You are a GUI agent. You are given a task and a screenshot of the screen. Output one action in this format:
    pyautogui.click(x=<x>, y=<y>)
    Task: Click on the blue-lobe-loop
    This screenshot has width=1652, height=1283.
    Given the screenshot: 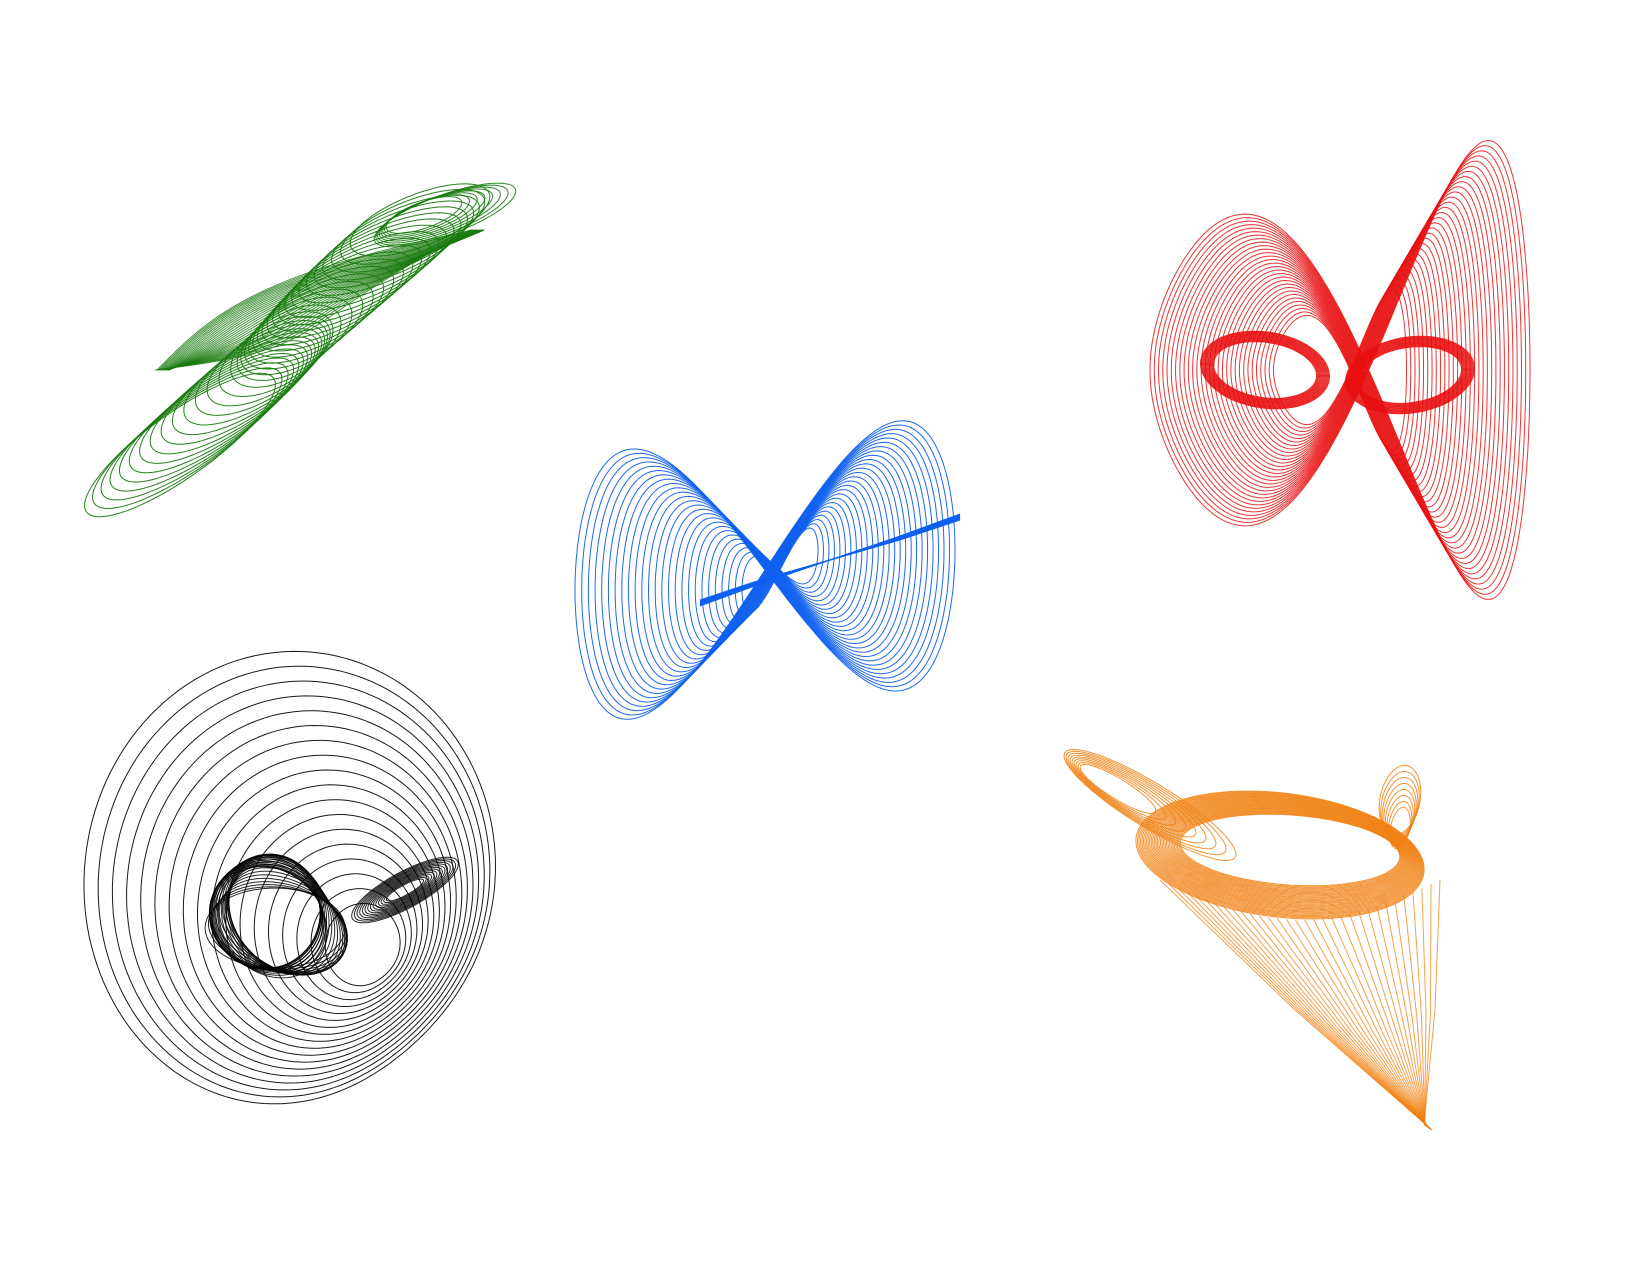 What is the action you would take?
    pyautogui.click(x=780, y=570)
    